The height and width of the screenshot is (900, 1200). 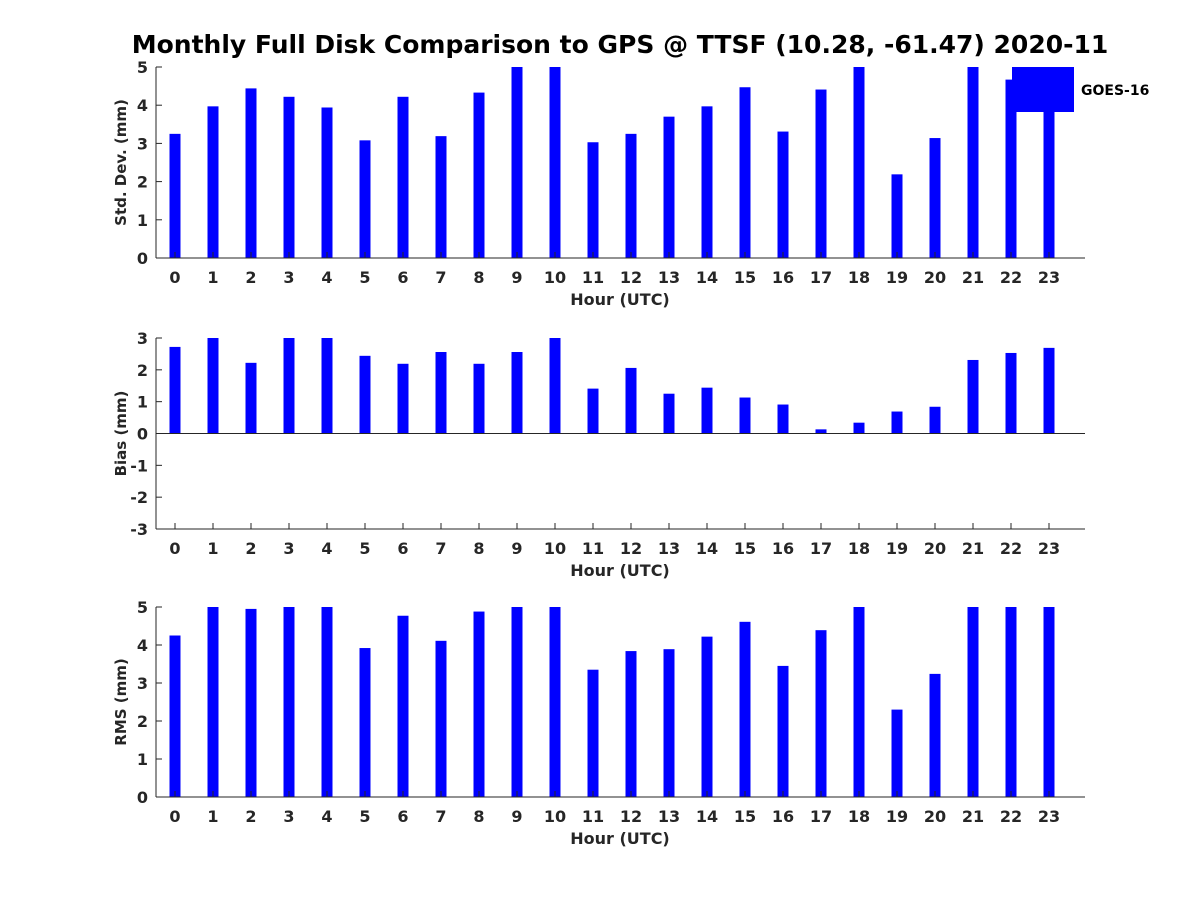 I want to click on bias-y-tick-label: 3, so click(x=142, y=338).